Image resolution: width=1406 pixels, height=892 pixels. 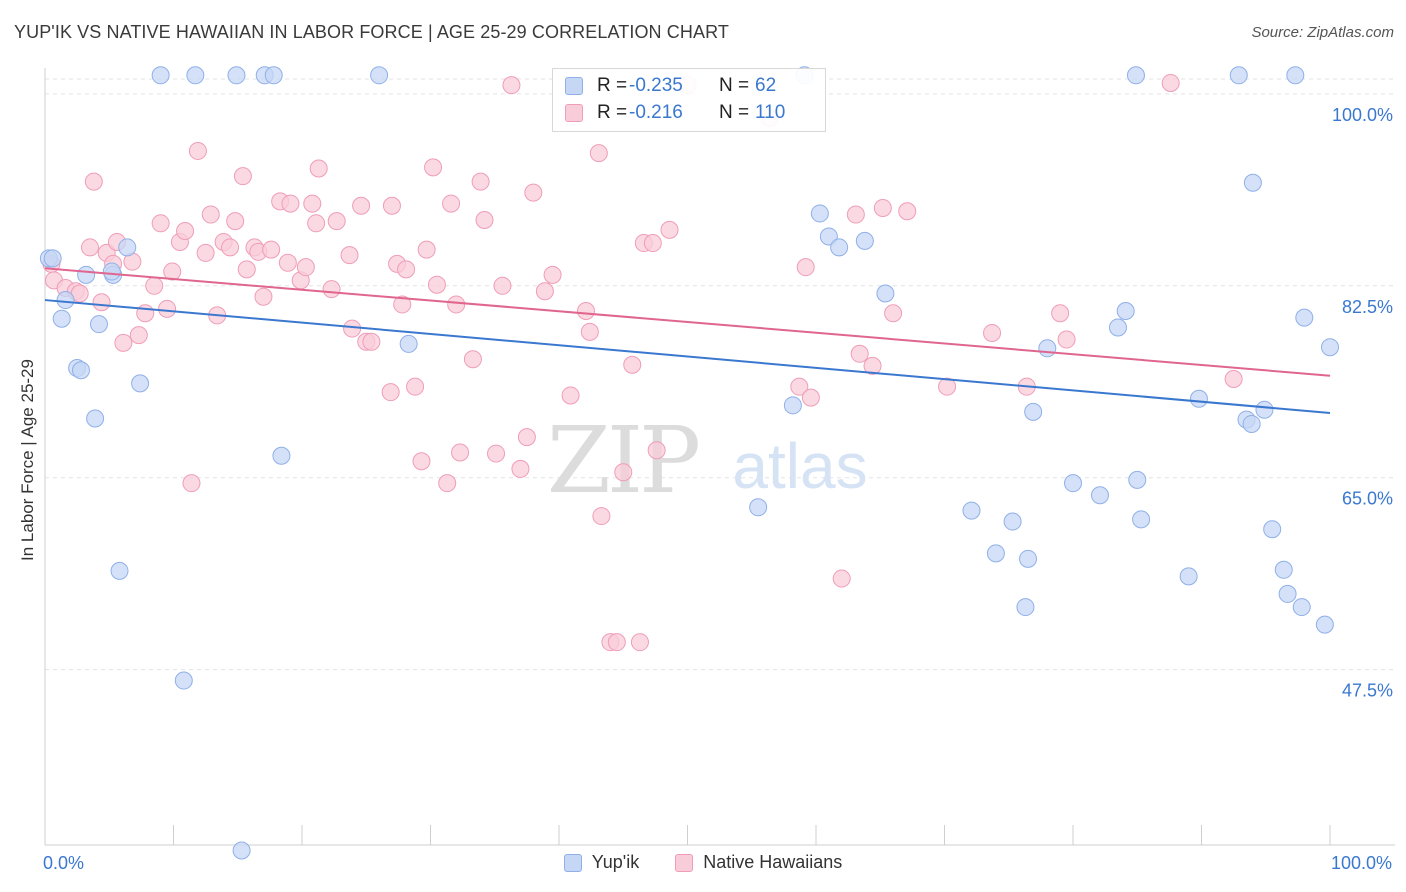 I want to click on legend-label-yupik: Yup'ik, so click(x=615, y=862).